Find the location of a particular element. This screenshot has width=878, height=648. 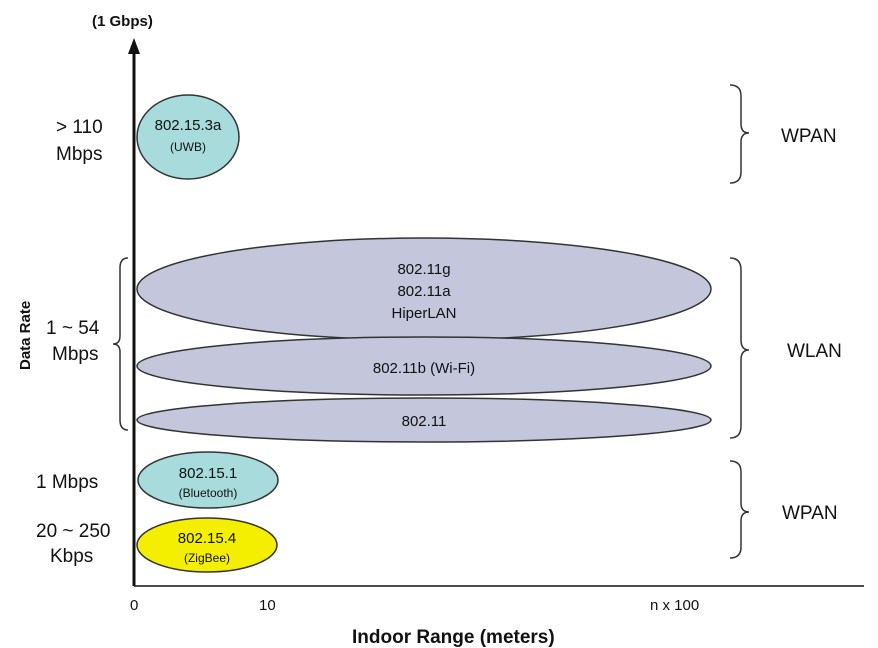

base-80211-ellipse is located at coordinates (424, 420).